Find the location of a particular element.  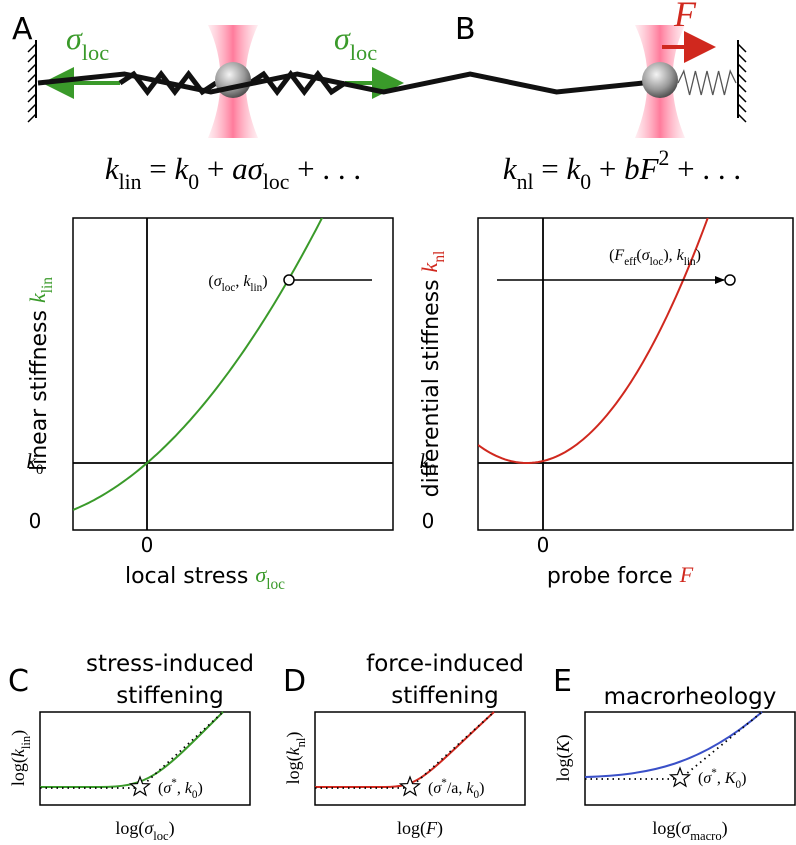

inset-title: stiffening is located at coordinates (170, 696).